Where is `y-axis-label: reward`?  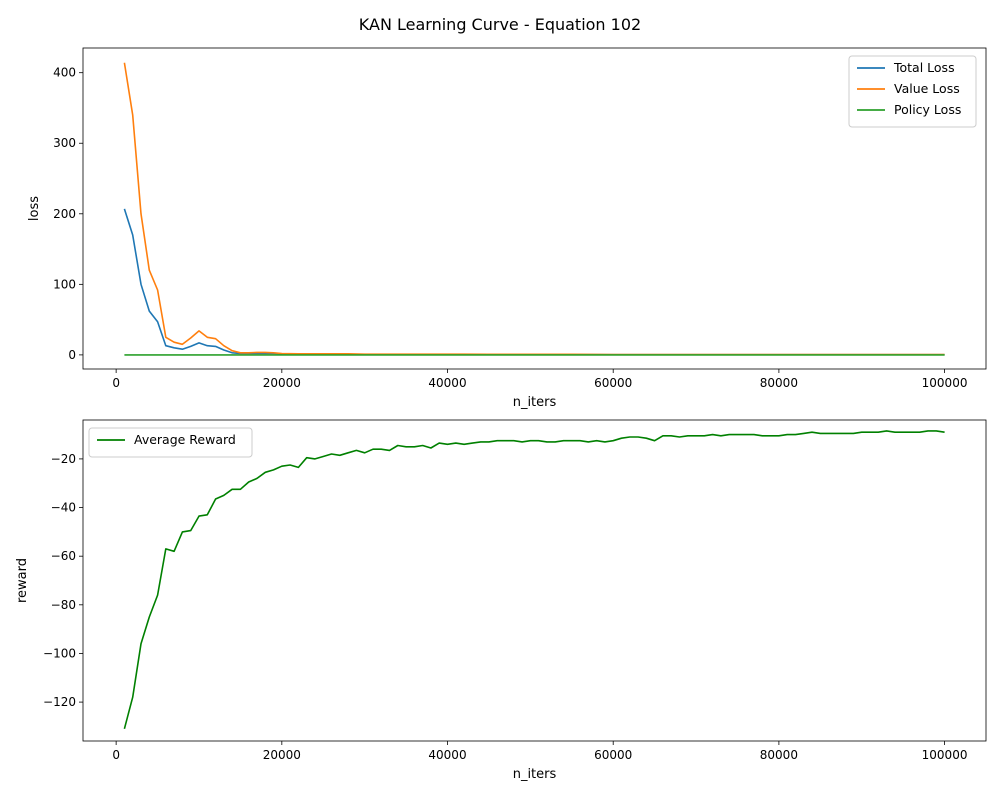 y-axis-label: reward is located at coordinates (22, 580).